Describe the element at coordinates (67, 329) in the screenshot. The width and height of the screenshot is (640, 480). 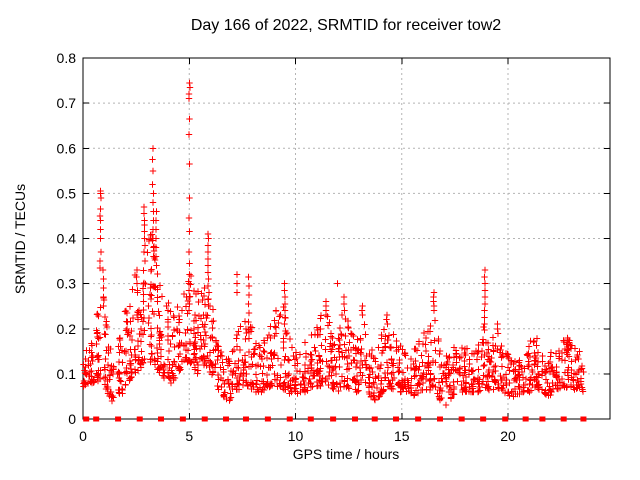
I see `y-tick-label: 0.2` at that location.